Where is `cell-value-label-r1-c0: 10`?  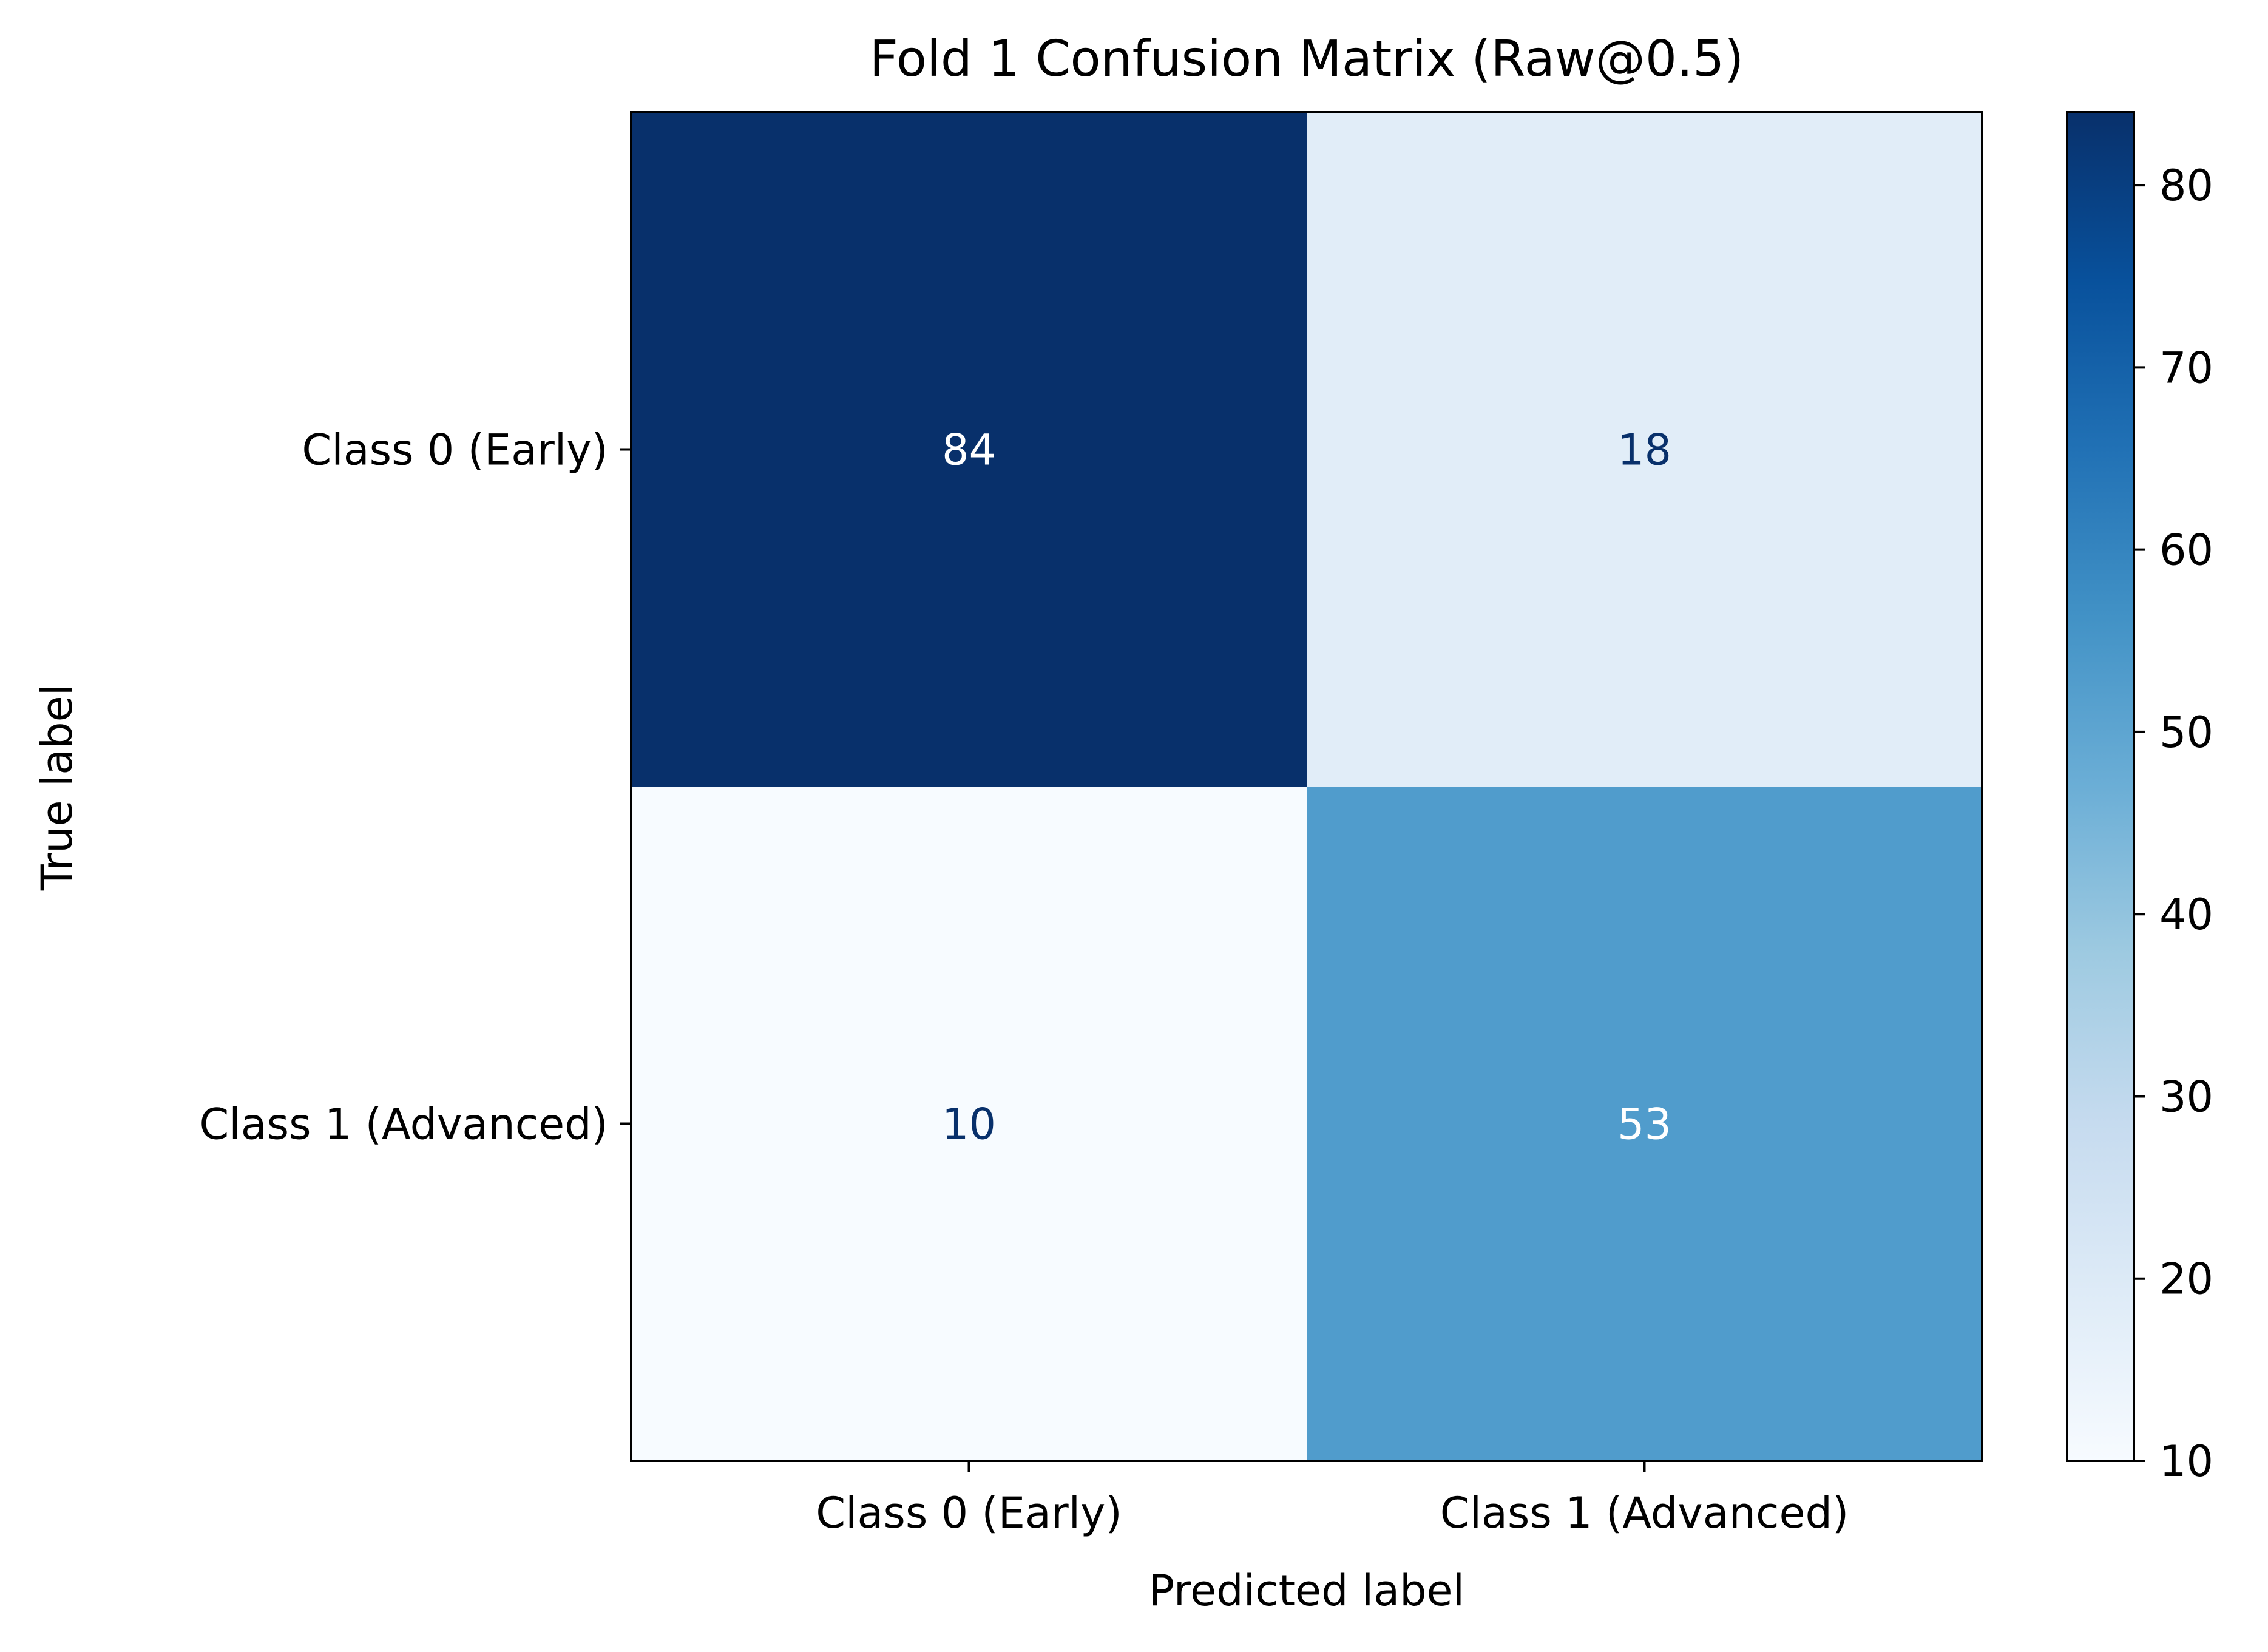
cell-value-label-r1-c0: 10 is located at coordinates (969, 1125).